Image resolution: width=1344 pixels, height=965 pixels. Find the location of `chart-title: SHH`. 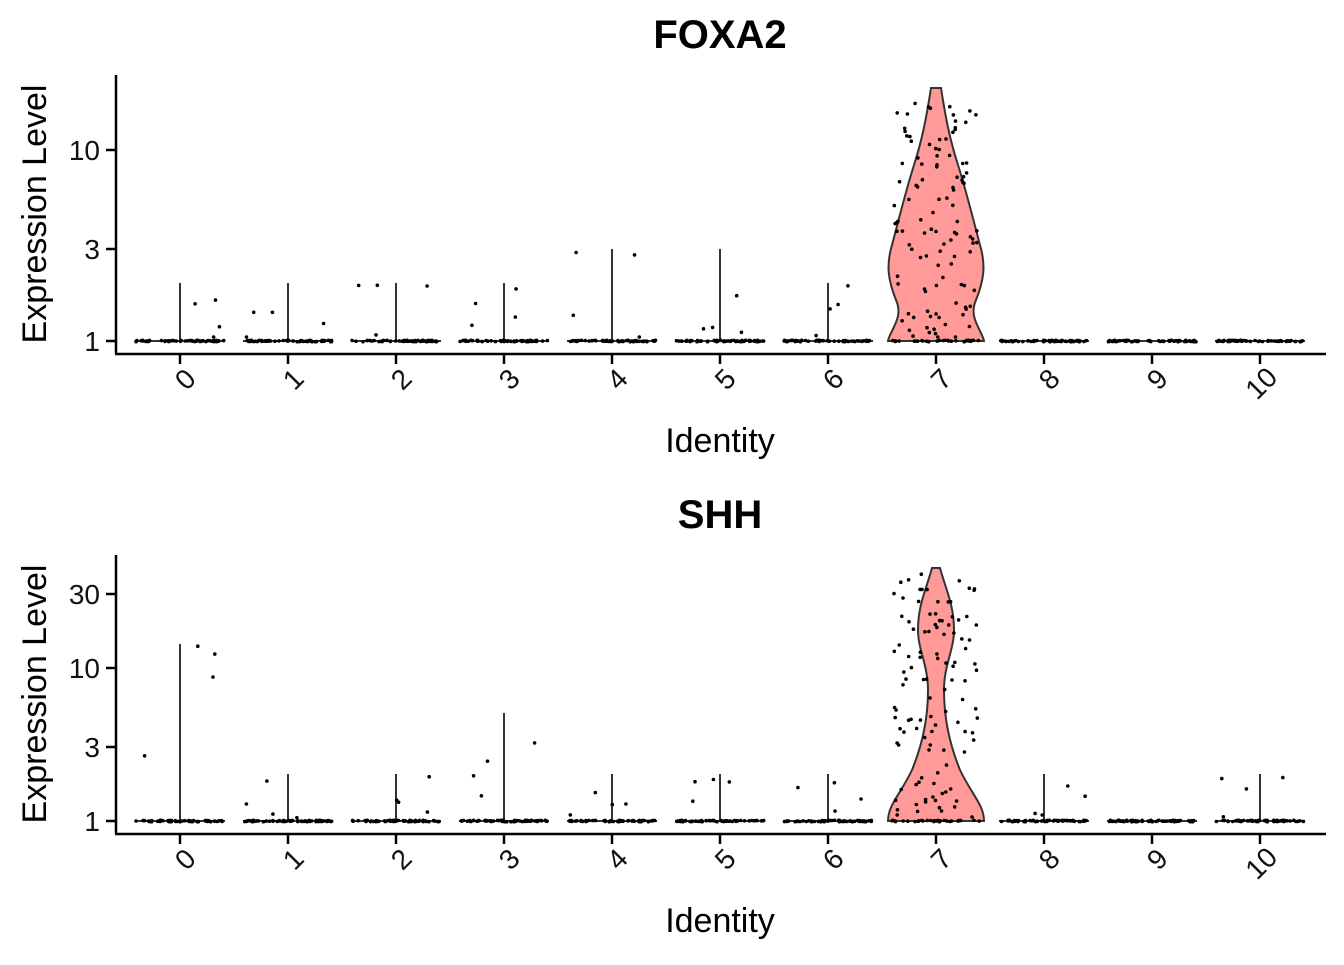

chart-title: SHH is located at coordinates (720, 515).